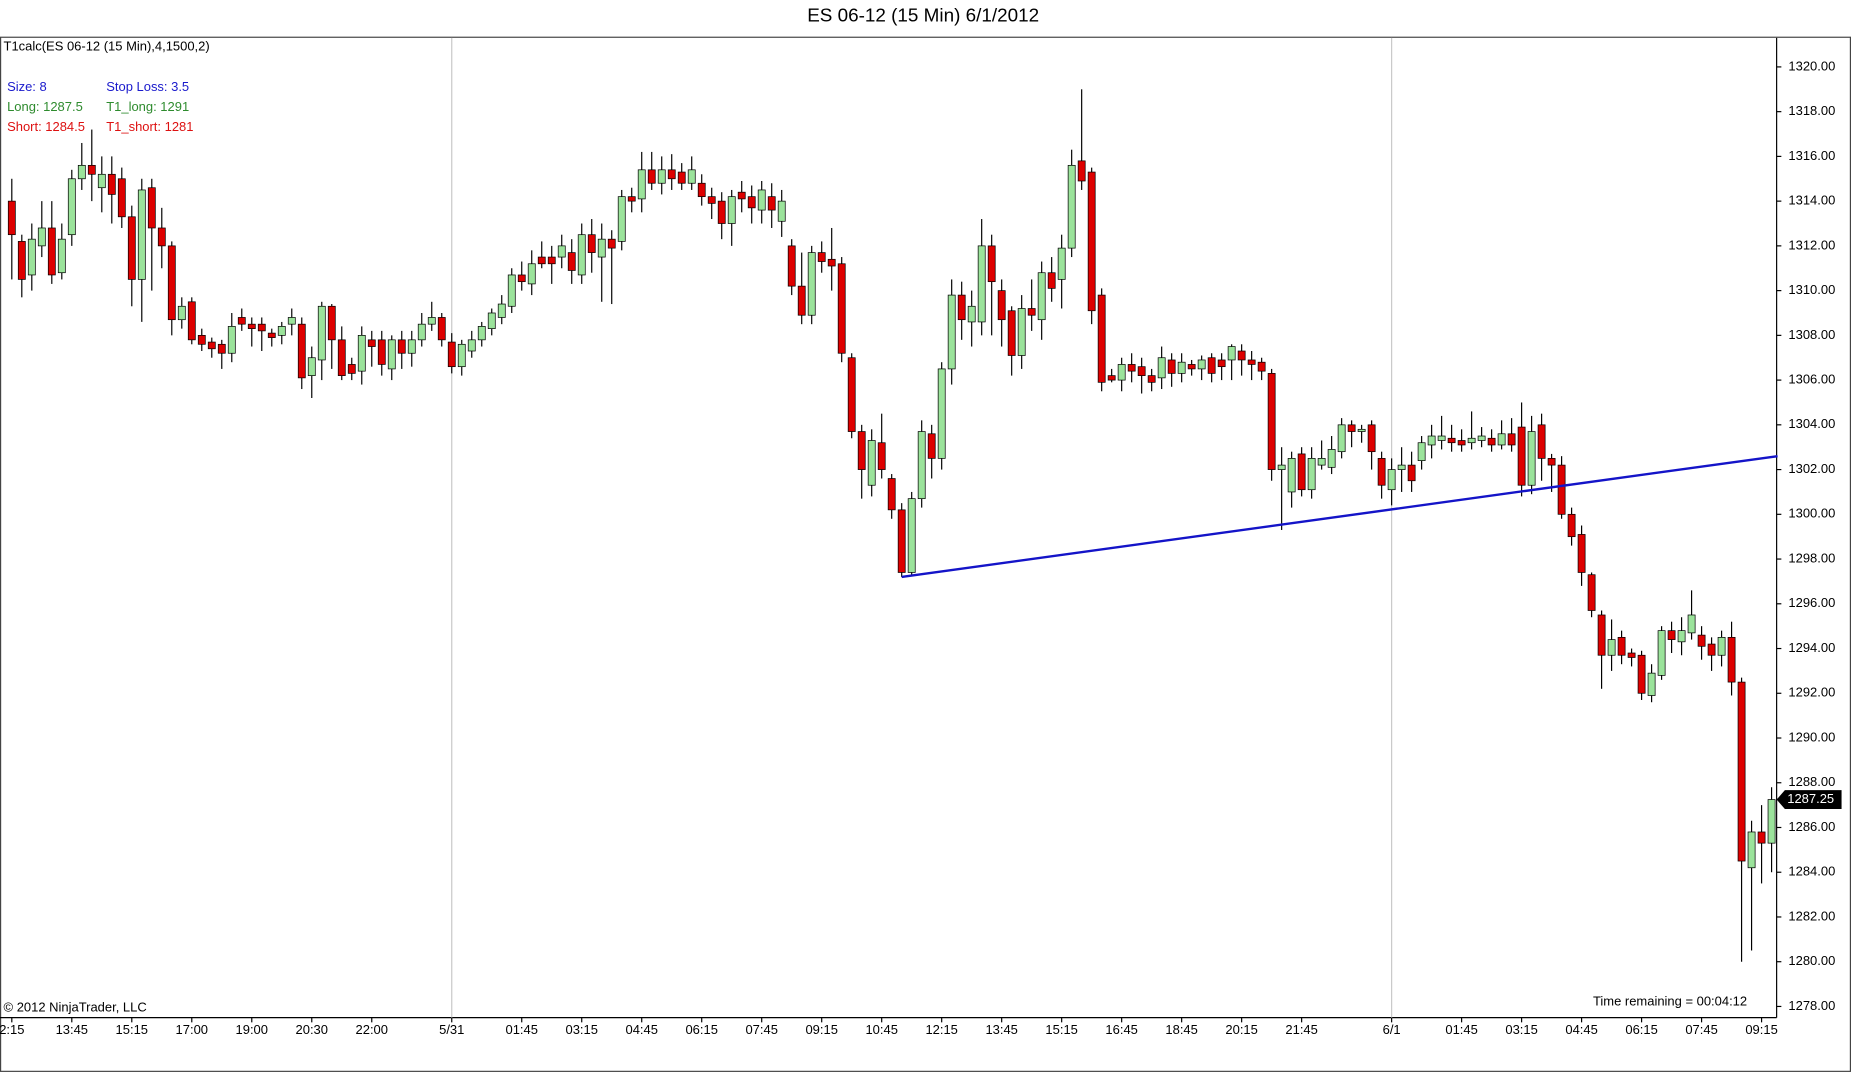 The width and height of the screenshot is (1851, 1072). I want to click on x-tick-label: 17:00, so click(192, 1029).